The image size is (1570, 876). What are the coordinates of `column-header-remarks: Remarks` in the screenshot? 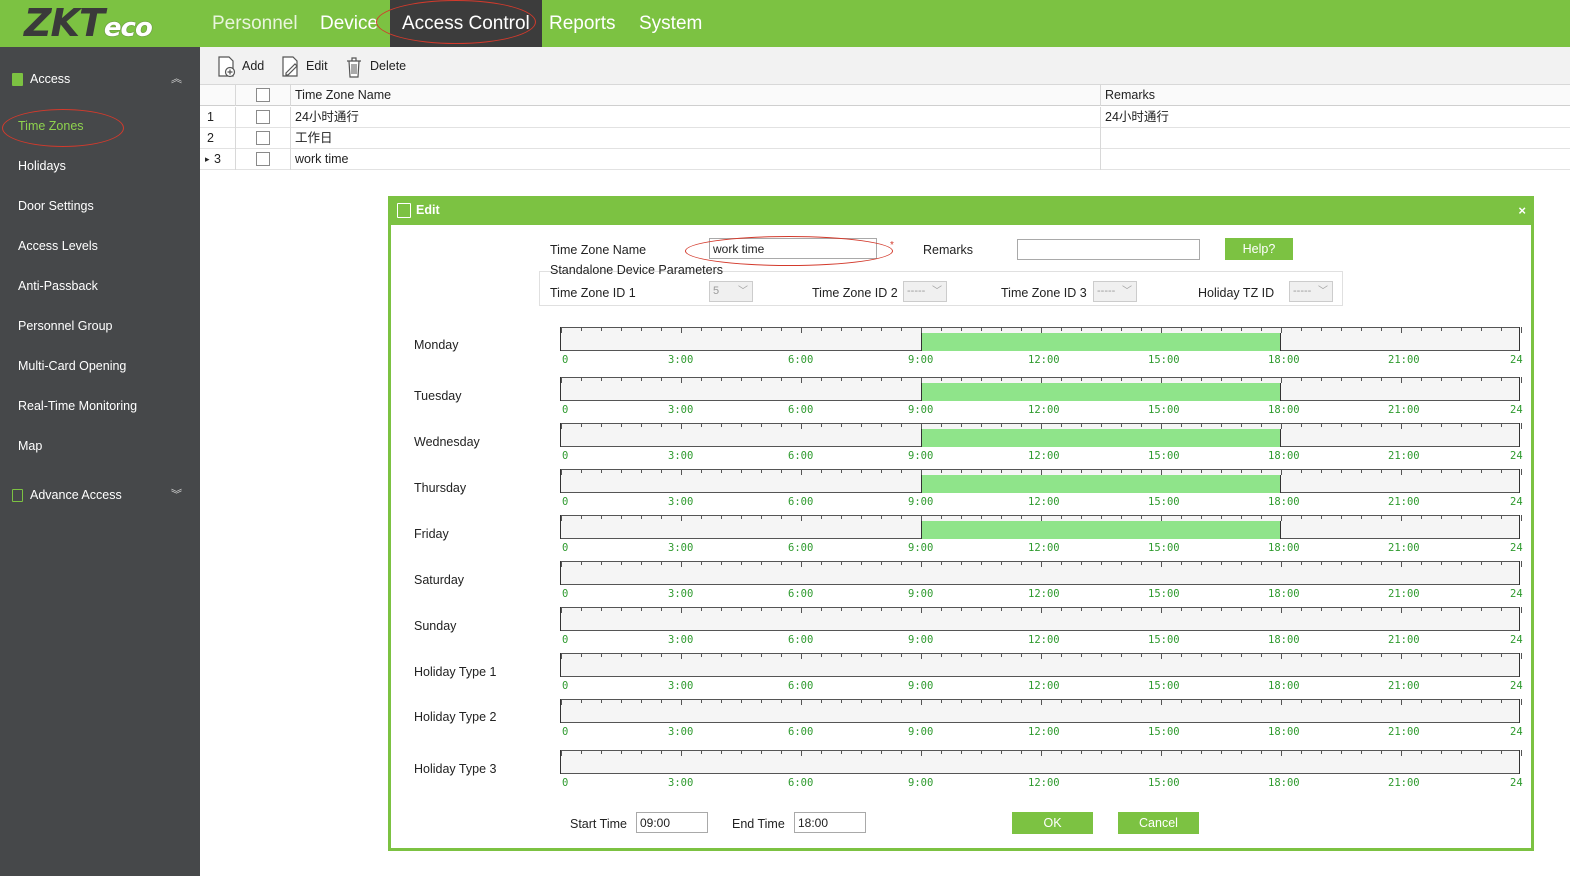 It's located at (1335, 95).